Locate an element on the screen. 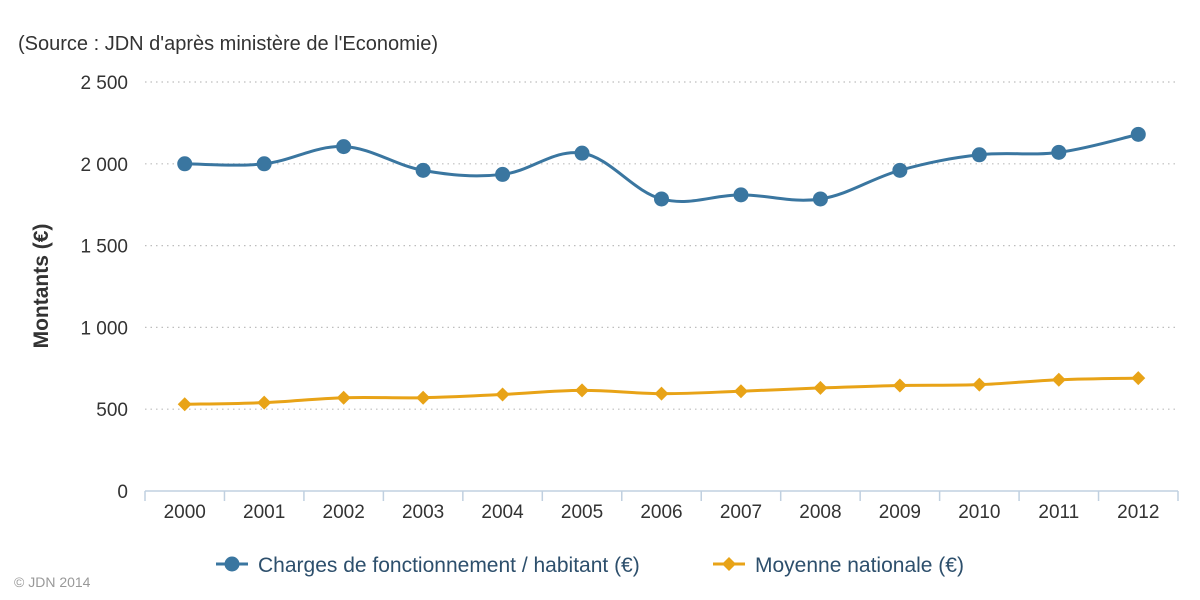 The height and width of the screenshot is (600, 1200). y-axis-label: Montants (€) is located at coordinates (41, 286).